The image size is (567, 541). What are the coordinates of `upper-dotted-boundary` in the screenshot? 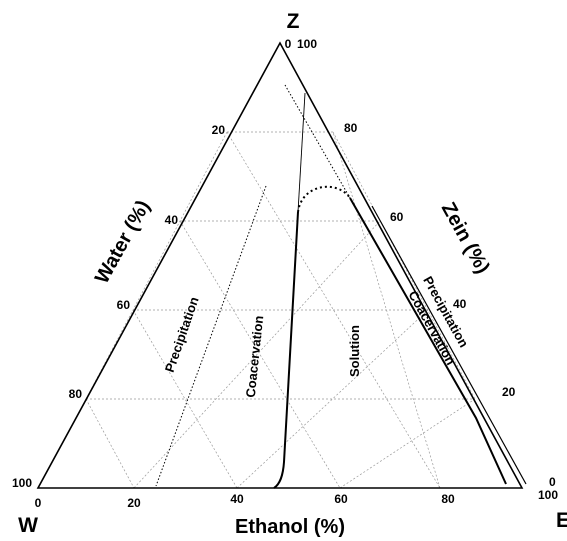 It's located at (317, 141).